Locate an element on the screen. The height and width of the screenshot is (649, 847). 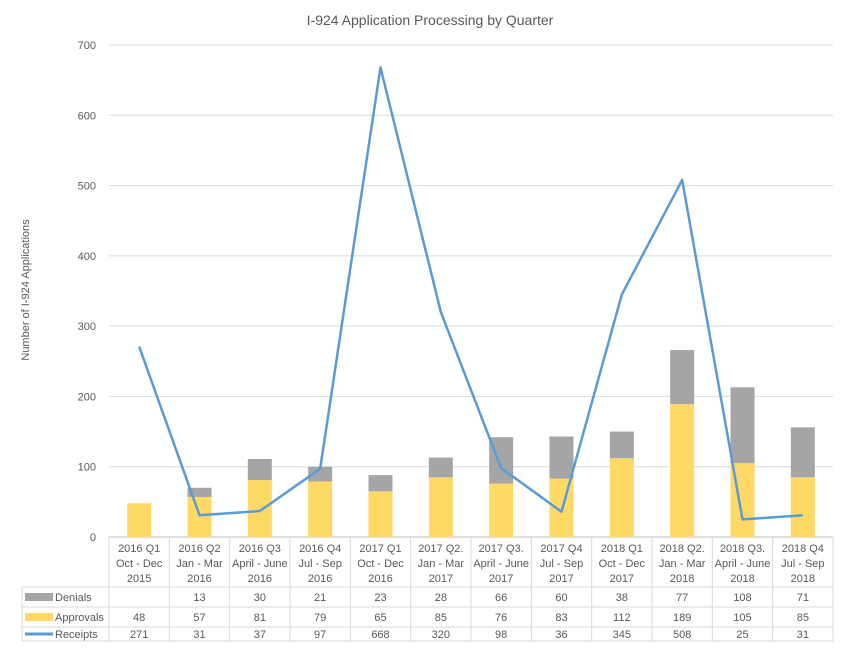
table-cell-value: 97 is located at coordinates (320, 635).